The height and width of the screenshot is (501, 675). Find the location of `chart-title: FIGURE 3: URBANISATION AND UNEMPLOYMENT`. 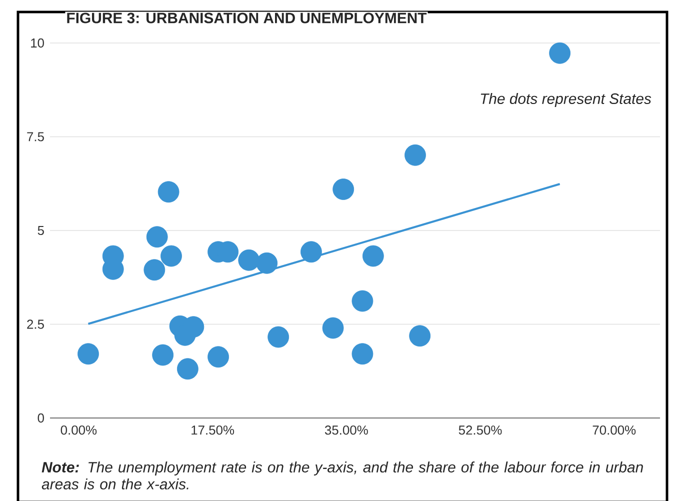

chart-title: FIGURE 3: URBANISATION AND UNEMPLOYMENT is located at coordinates (247, 18).